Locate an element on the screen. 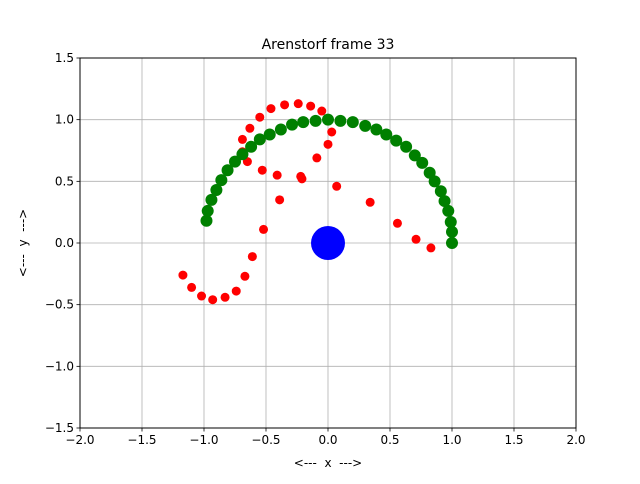 This screenshot has width=640, height=484. chart-title: Arenstorf frame 33 is located at coordinates (328, 45).